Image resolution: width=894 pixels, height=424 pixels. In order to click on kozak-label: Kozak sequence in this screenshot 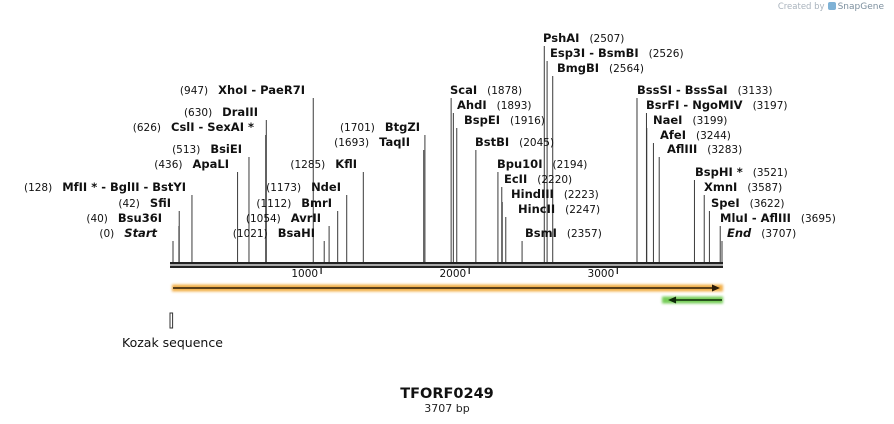, I will do `click(172, 342)`.